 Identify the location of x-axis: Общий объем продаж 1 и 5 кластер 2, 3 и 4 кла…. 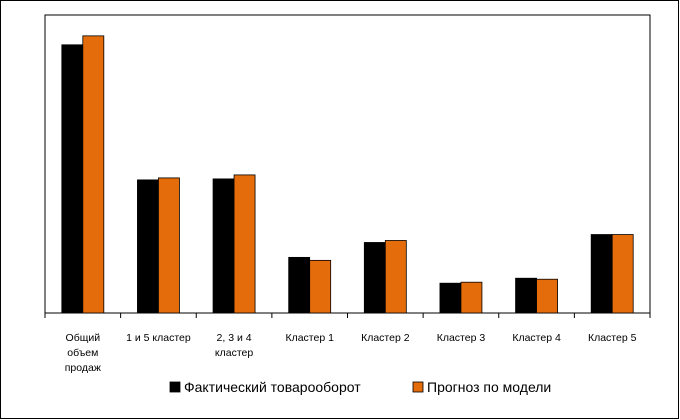
(347, 343).